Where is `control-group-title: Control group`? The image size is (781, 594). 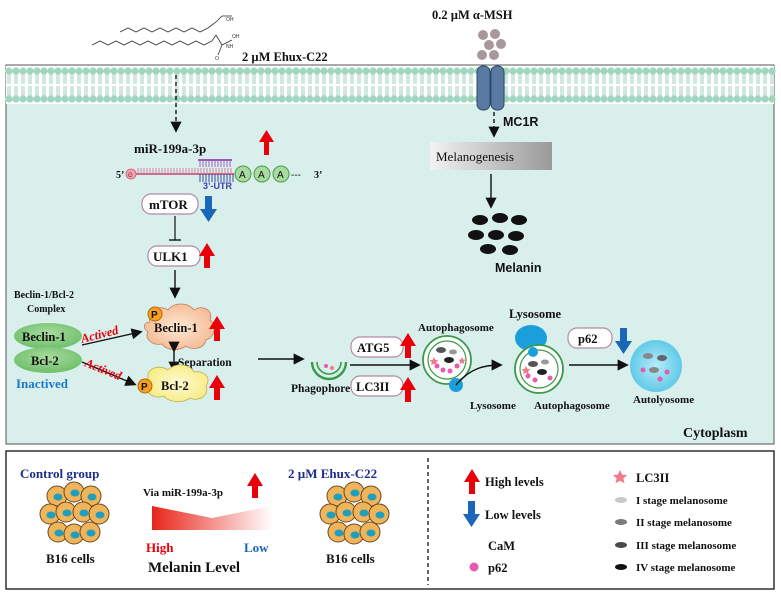
control-group-title: Control group is located at coordinates (59, 473).